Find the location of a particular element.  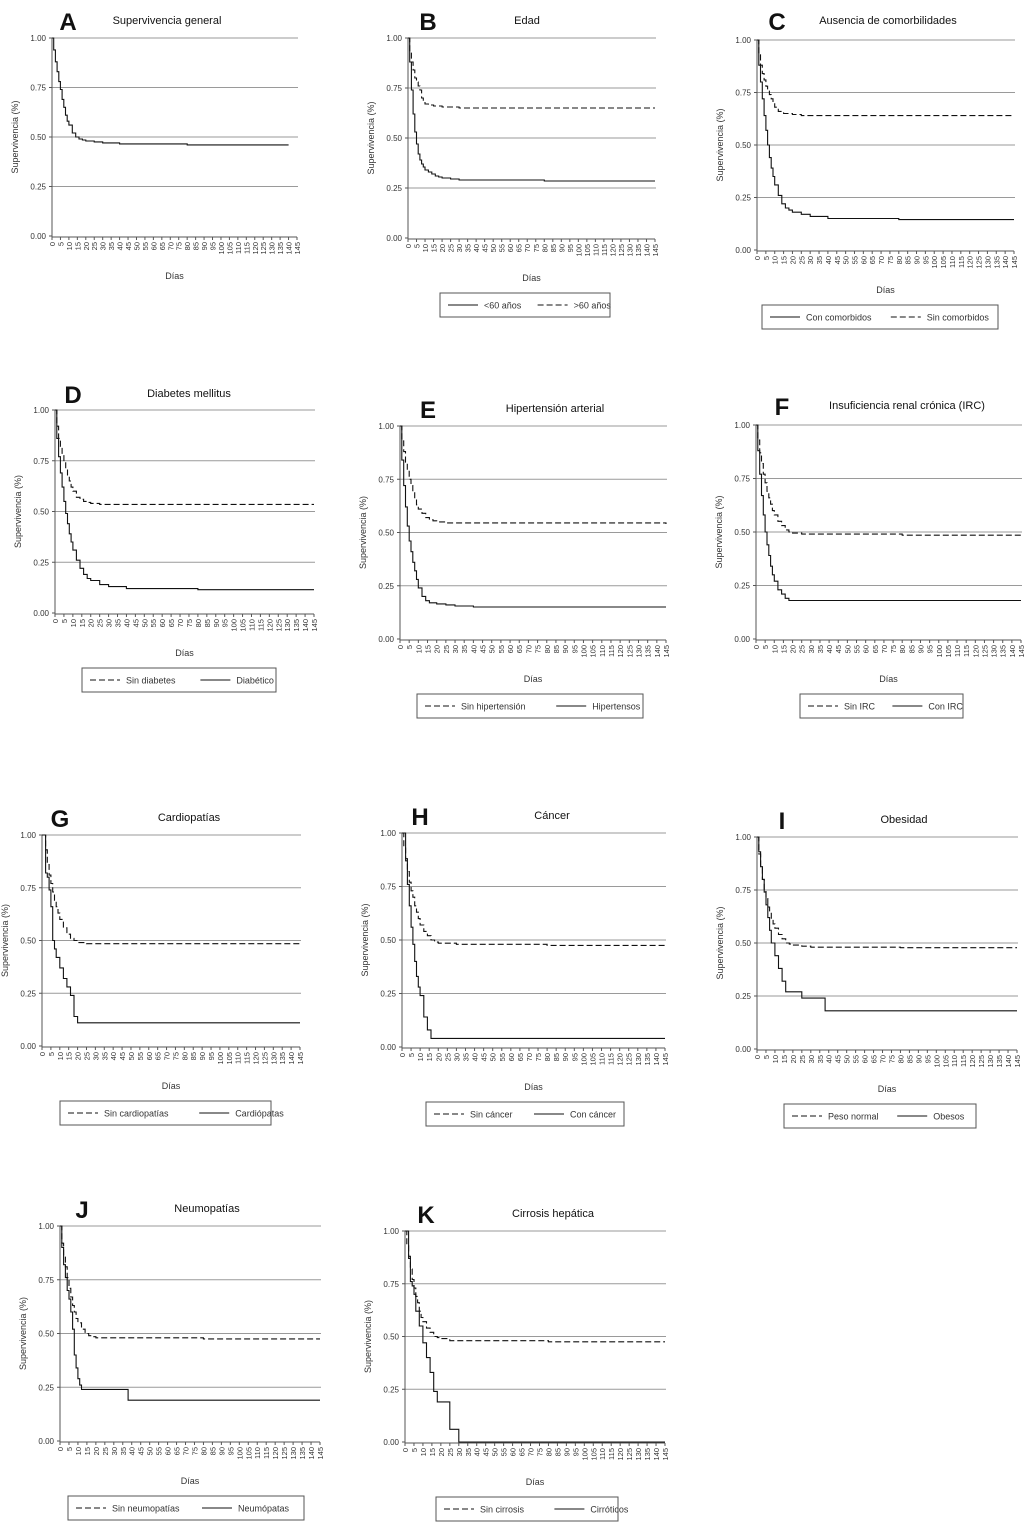

panel-title: Supervivencia general is located at coordinates (167, 21).